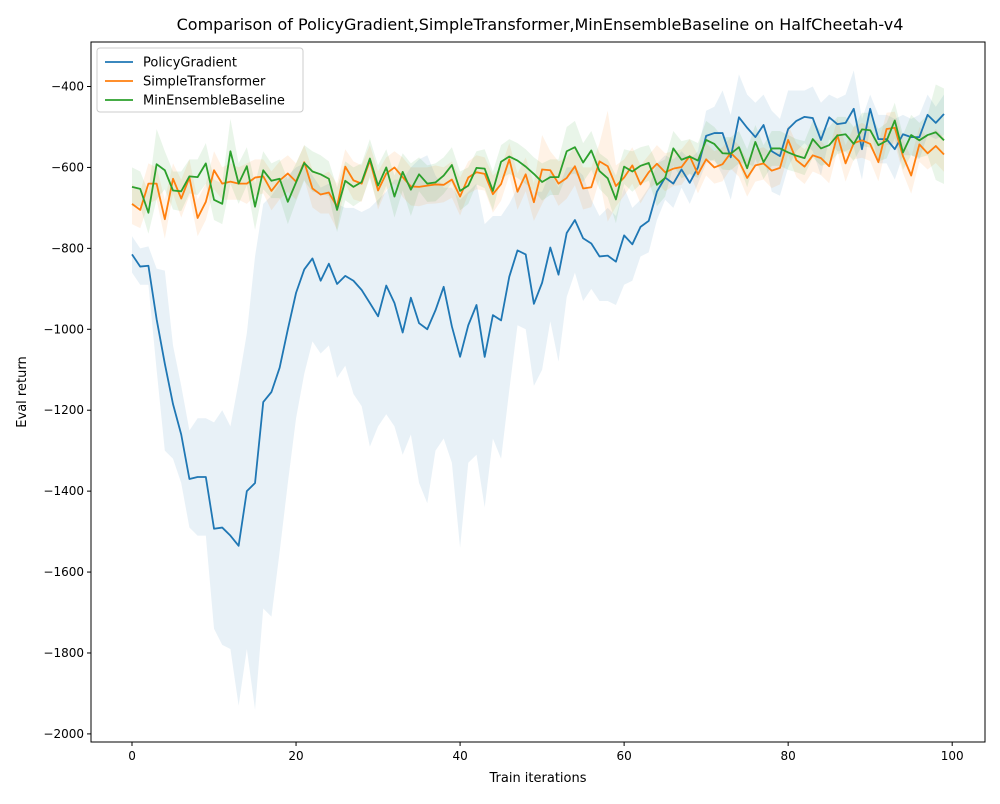 The height and width of the screenshot is (804, 1000). I want to click on y-tick-label: −1000, so click(63, 329).